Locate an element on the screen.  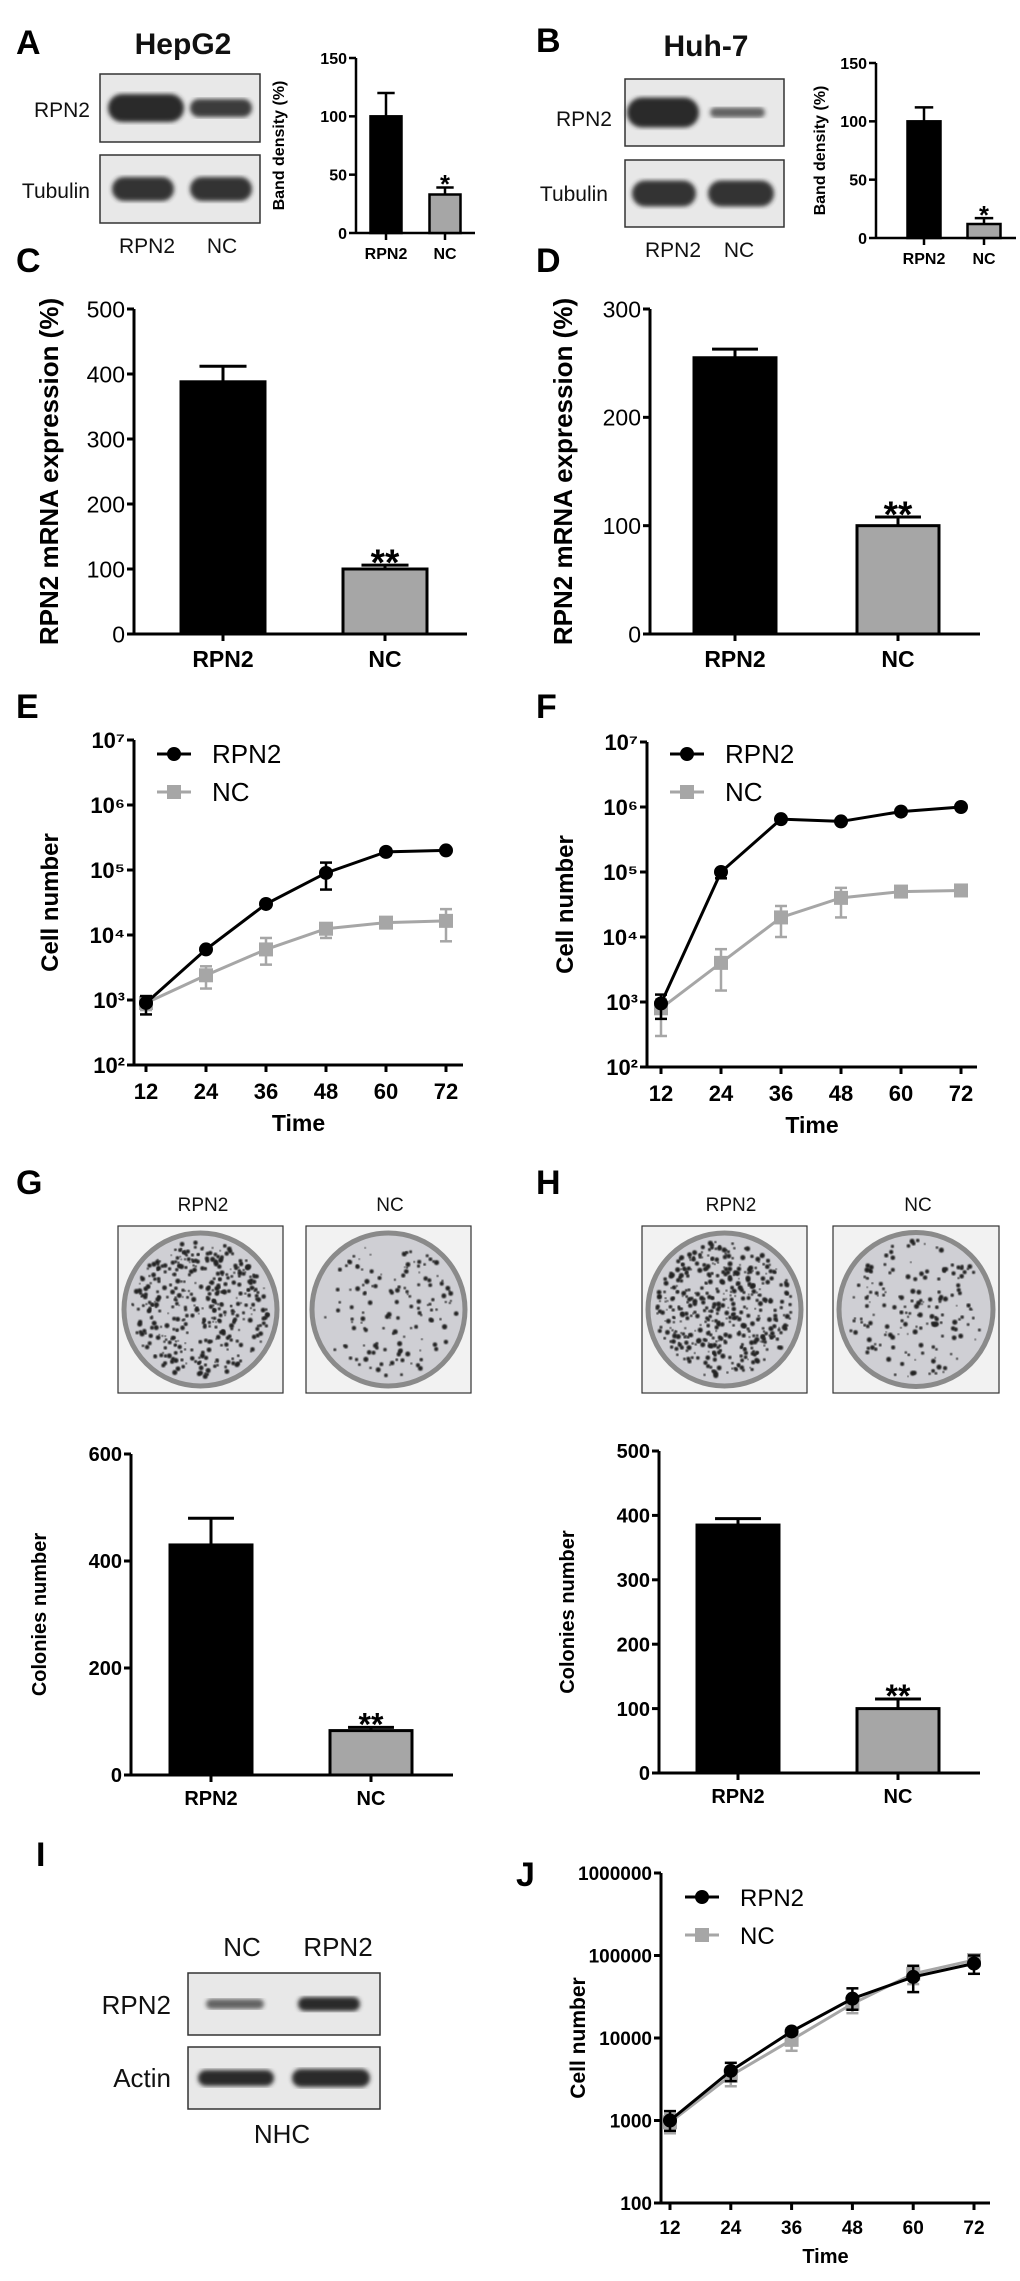
y-tick-label: 200 is located at coordinates (622, 418).